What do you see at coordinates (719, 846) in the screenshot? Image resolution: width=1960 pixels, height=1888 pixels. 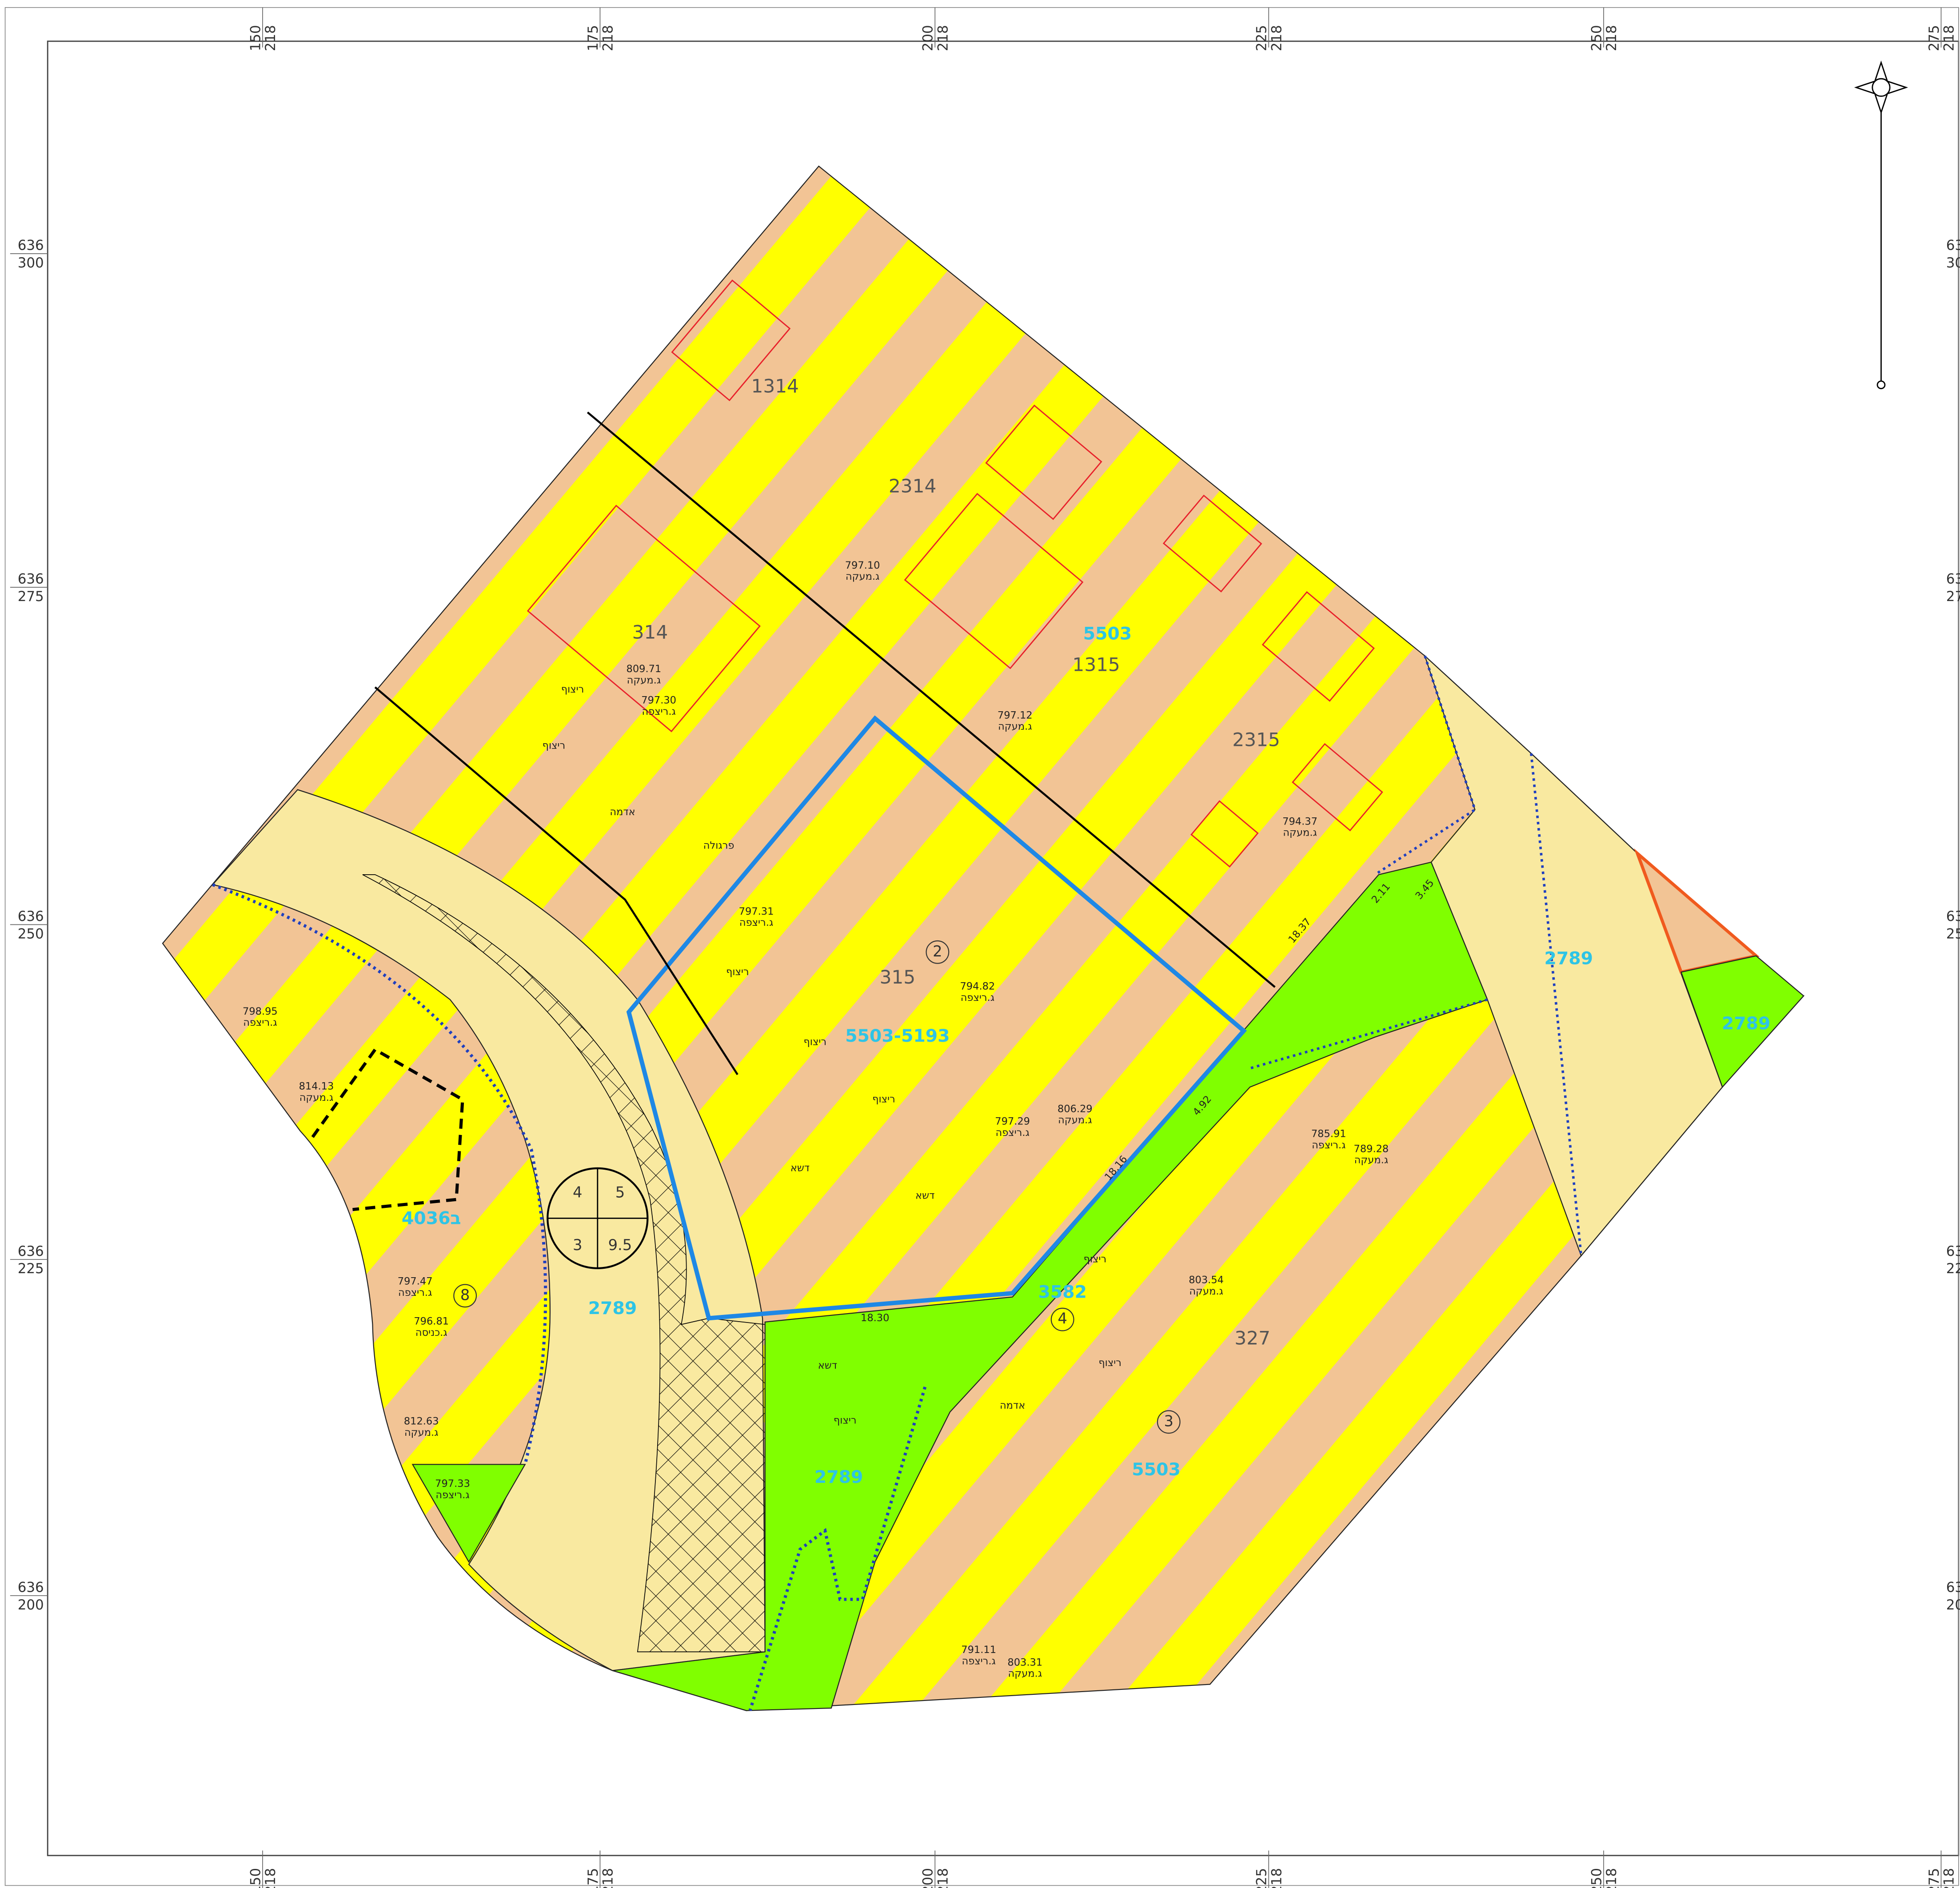 I see `surface-label: פרגולה` at bounding box center [719, 846].